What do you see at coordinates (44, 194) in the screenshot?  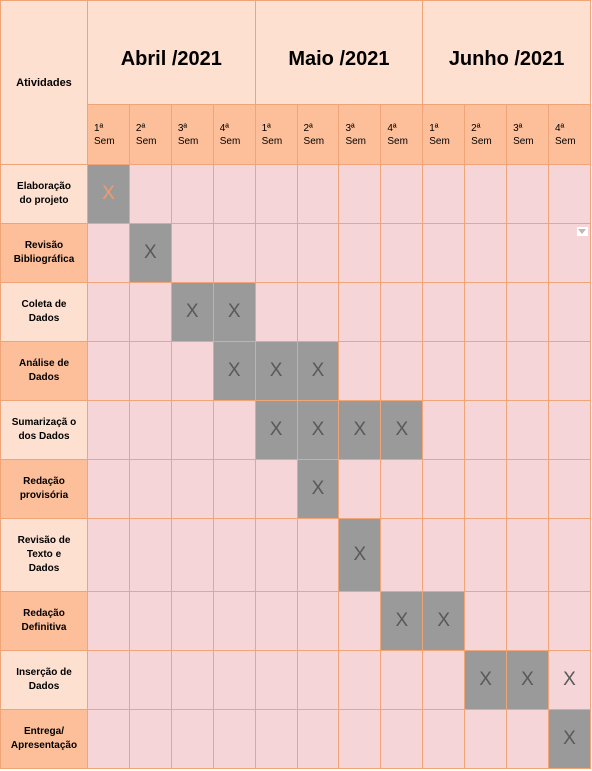 I see `activity-label-cell: Elaboração do projeto` at bounding box center [44, 194].